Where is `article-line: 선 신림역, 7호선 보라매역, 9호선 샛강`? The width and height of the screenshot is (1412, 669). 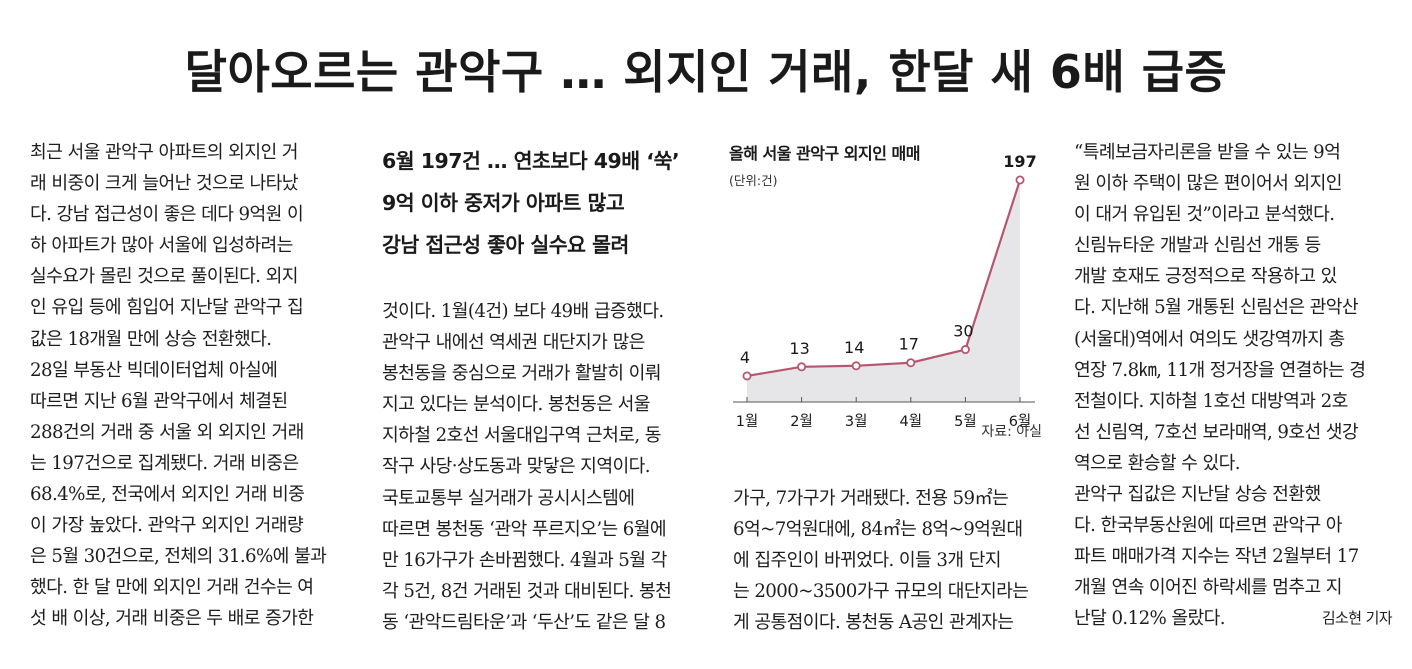
article-line: 선 신림역, 7호선 보라매역, 9호선 샛강 is located at coordinates (1216, 432).